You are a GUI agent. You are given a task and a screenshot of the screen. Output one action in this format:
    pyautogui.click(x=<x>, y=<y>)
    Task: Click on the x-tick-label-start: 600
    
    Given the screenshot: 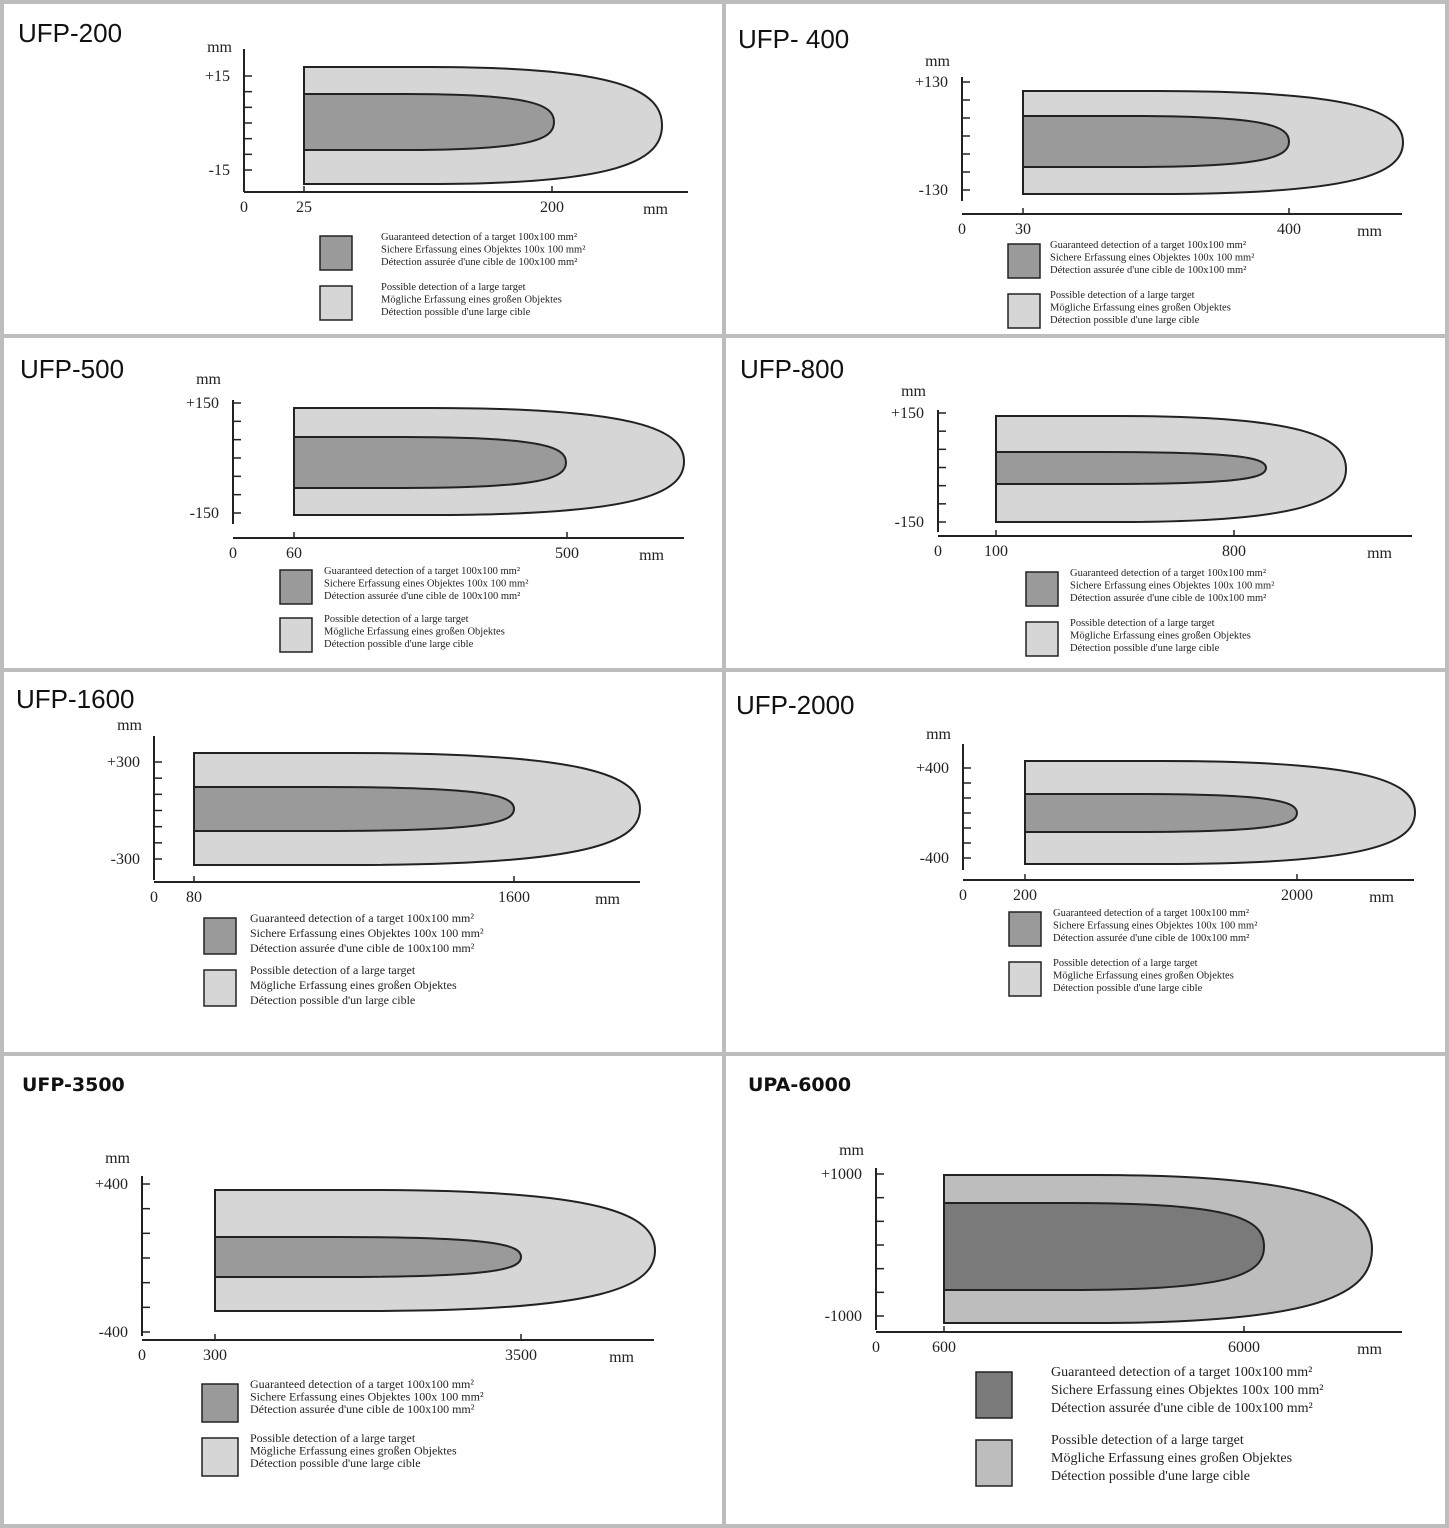 What is the action you would take?
    pyautogui.click(x=944, y=1347)
    